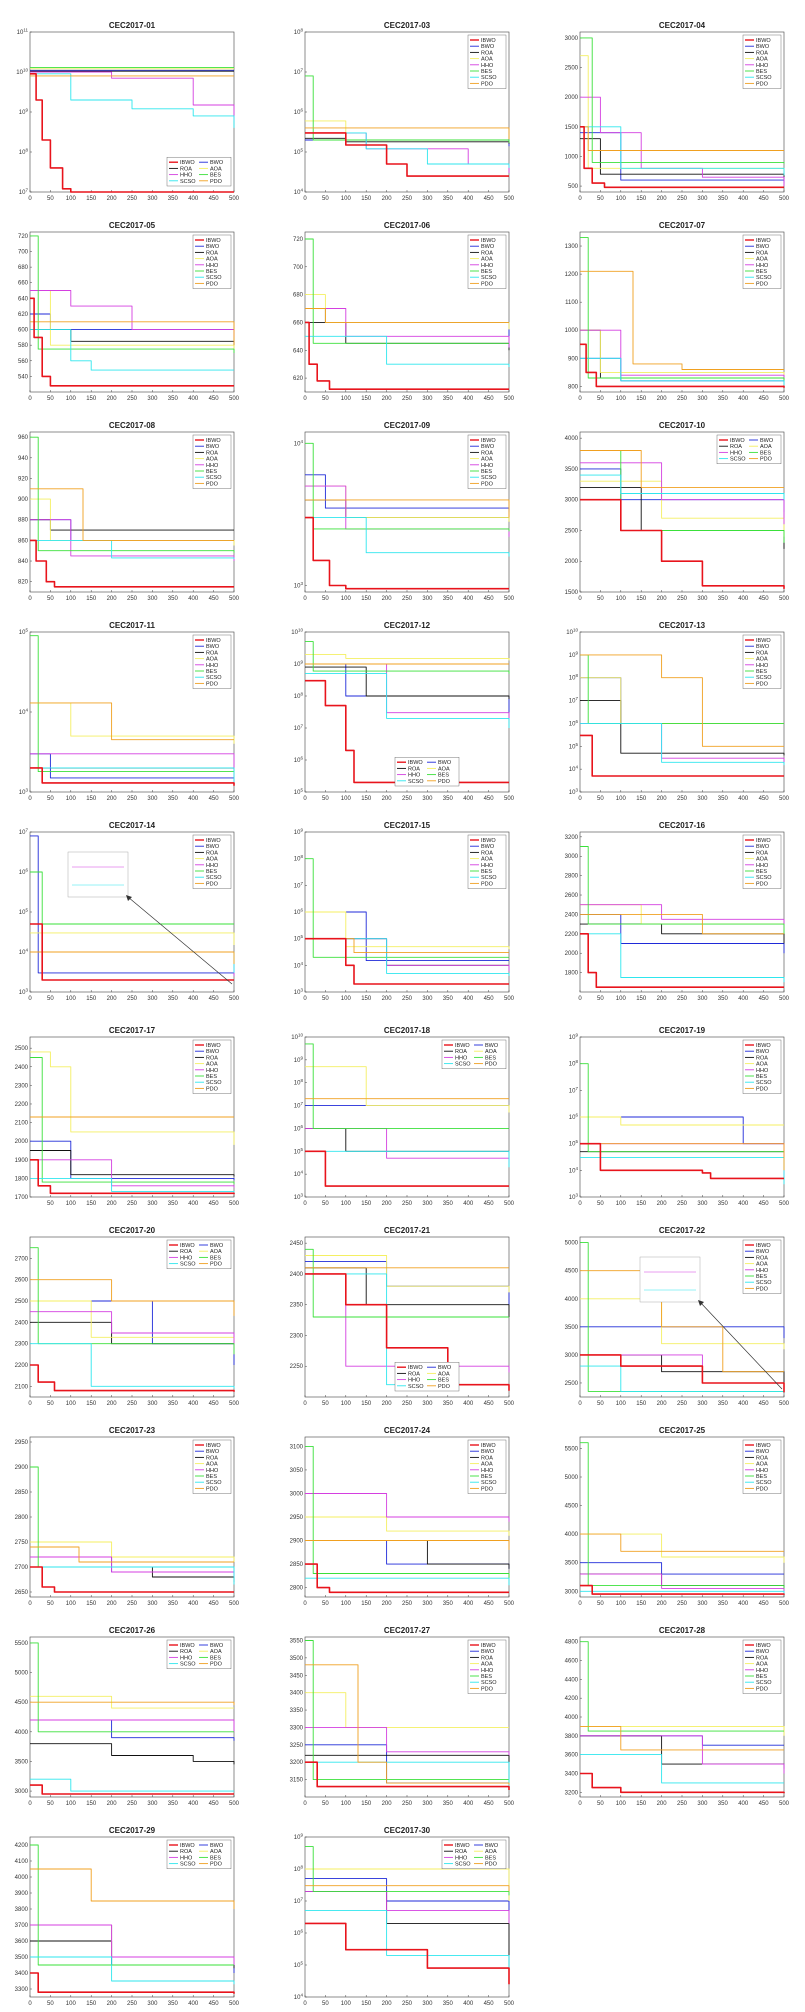 This screenshot has height=2012, width=805. Describe the element at coordinates (299, 112) in the screenshot. I see `y-tick-label: 10⁶` at that location.